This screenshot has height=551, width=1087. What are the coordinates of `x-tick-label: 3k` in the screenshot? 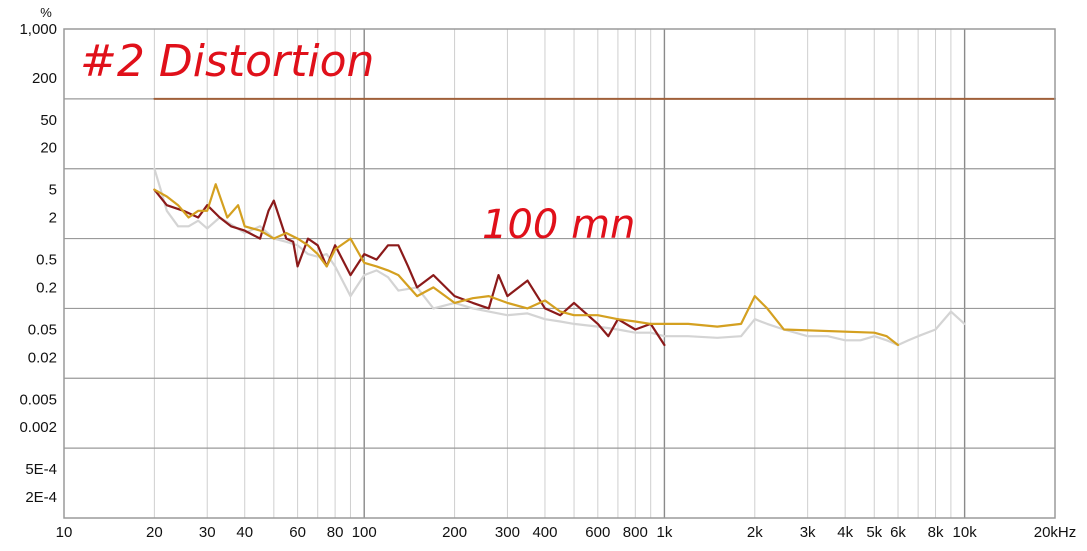 It's located at (808, 532).